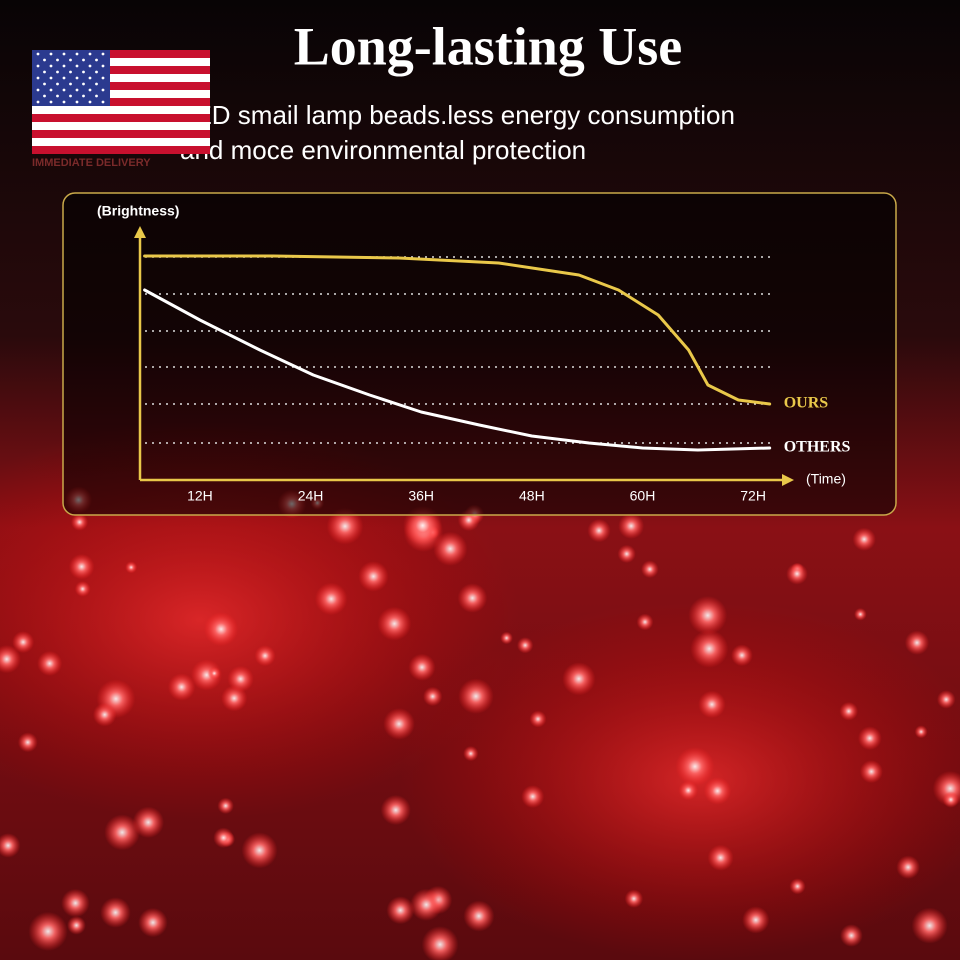  Describe the element at coordinates (806, 403) in the screenshot. I see `series-label: OURS` at that location.